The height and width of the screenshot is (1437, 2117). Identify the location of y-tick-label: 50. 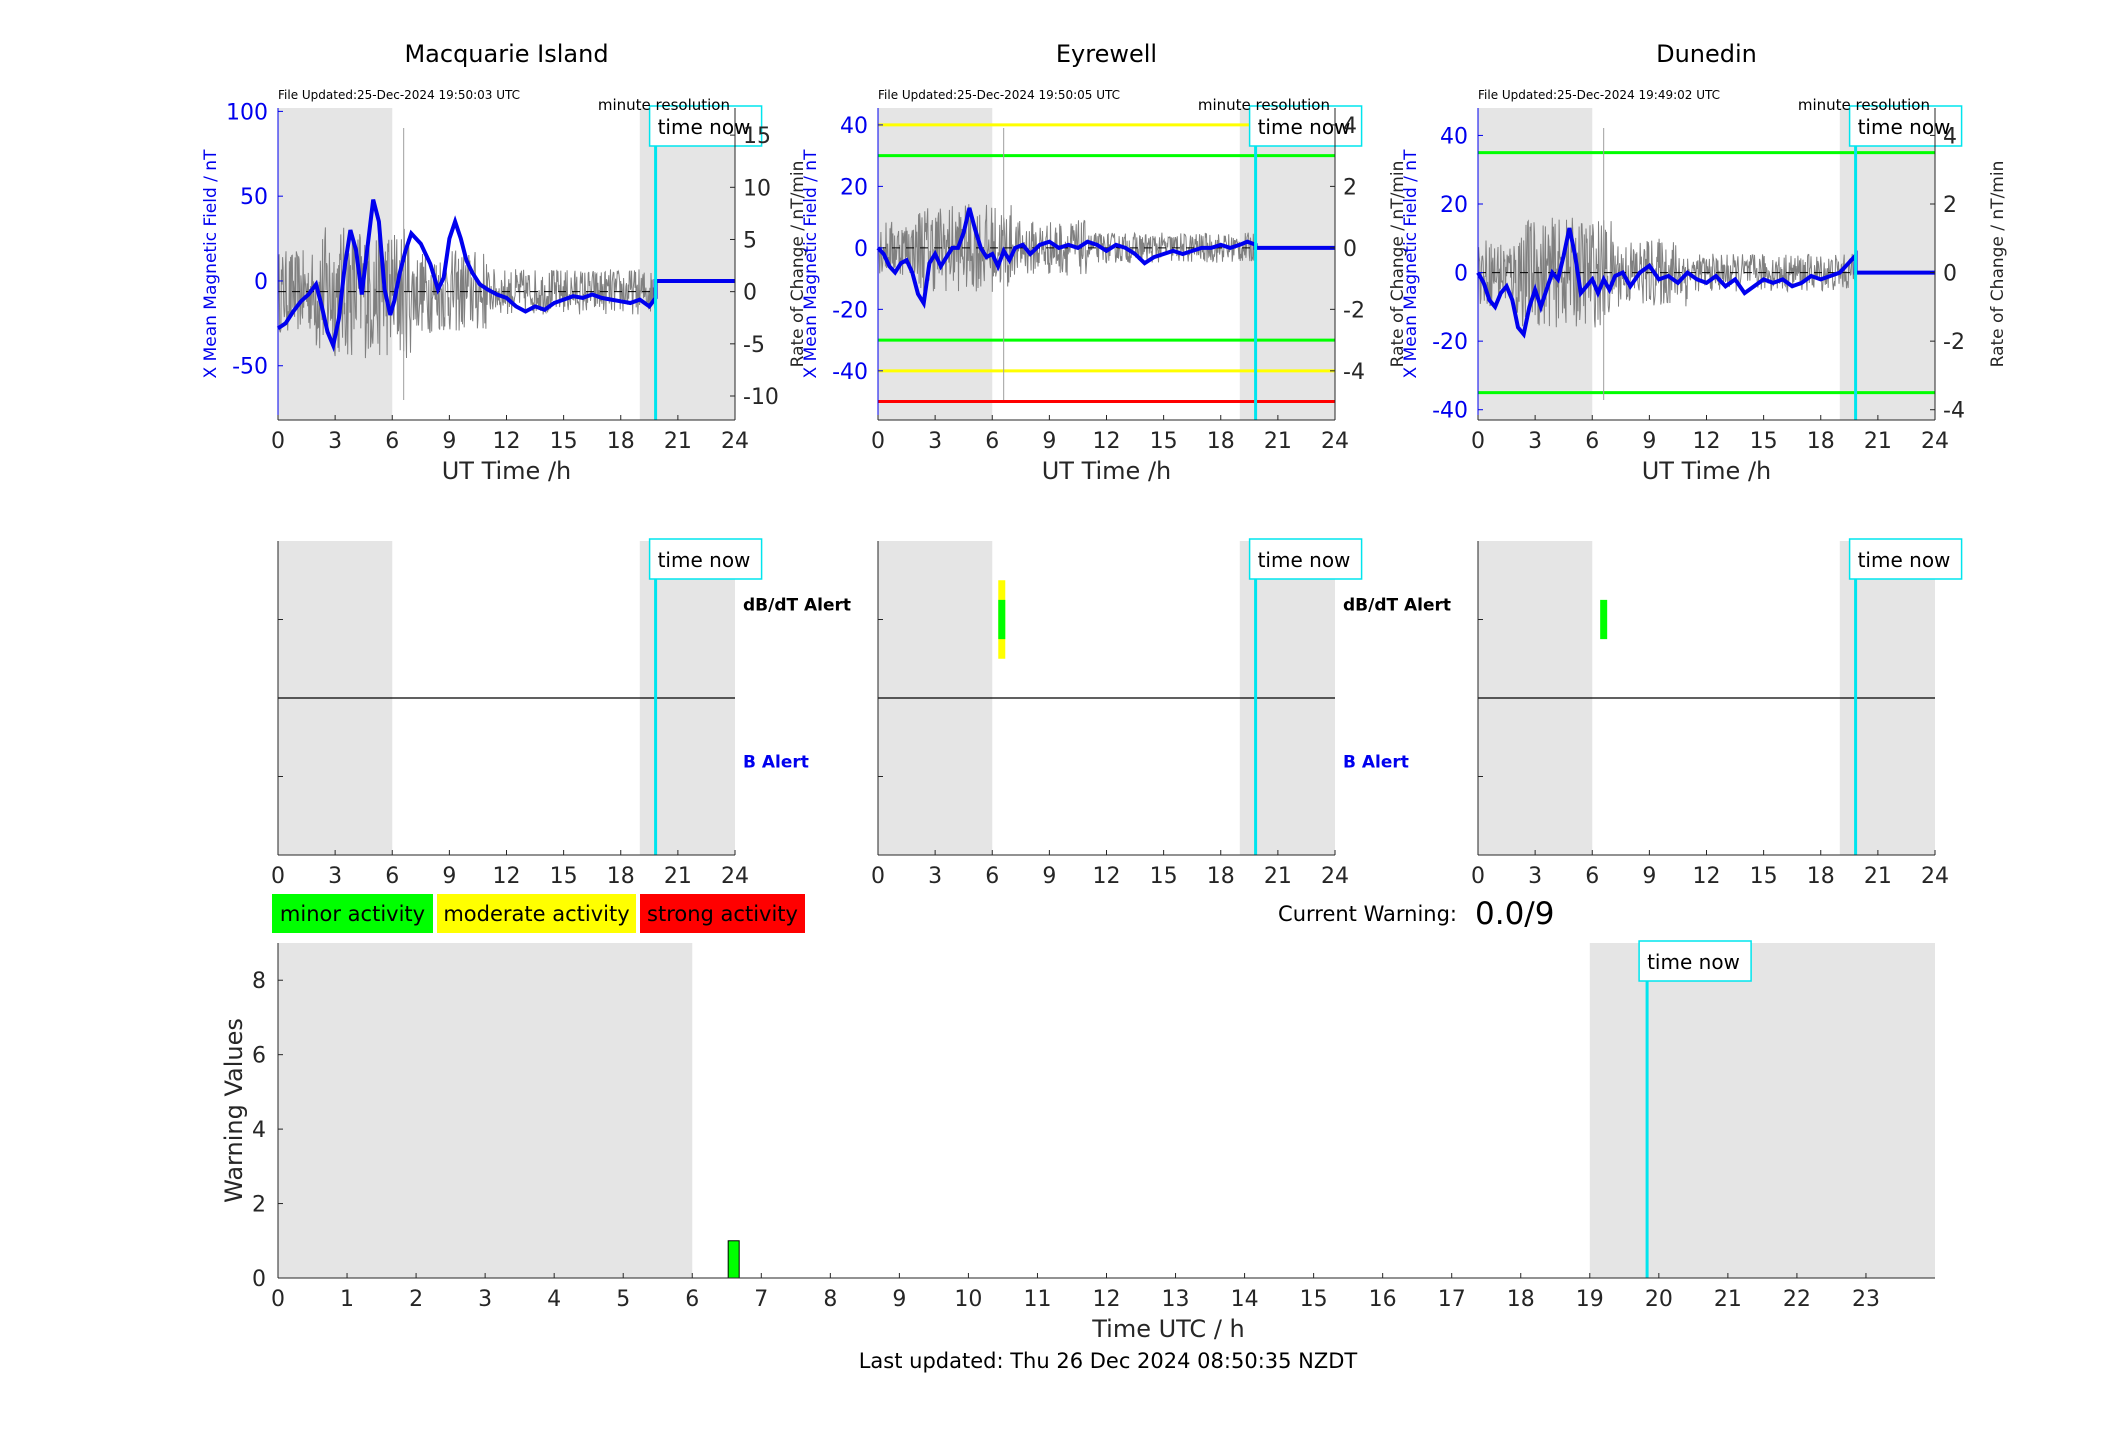
(254, 197).